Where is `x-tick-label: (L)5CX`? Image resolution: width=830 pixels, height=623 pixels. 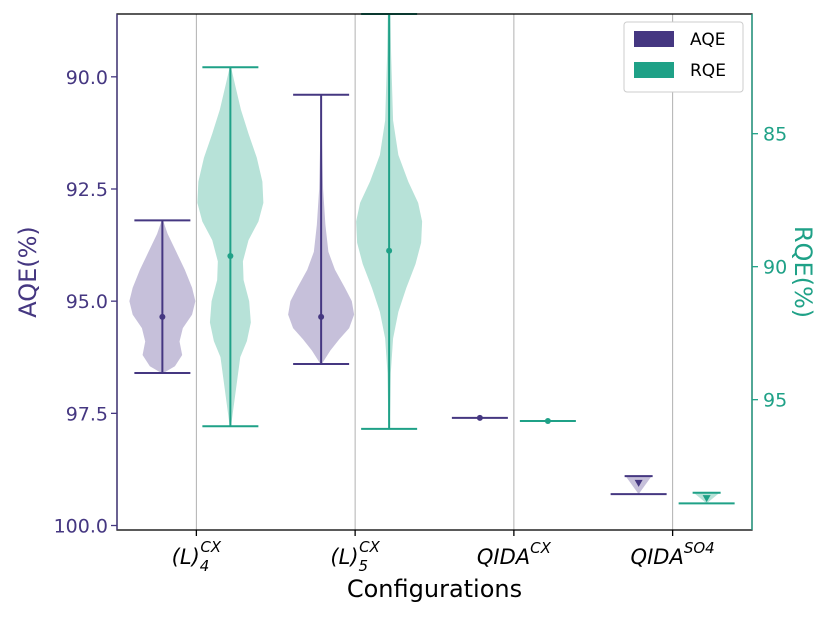 x-tick-label: (L)5CX is located at coordinates (355, 556).